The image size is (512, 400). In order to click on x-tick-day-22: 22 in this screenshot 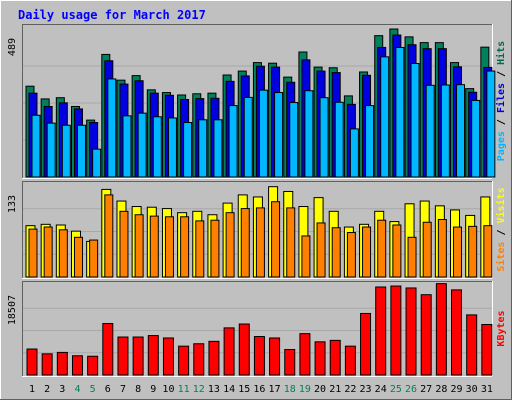, I will do `click(350, 389)`.